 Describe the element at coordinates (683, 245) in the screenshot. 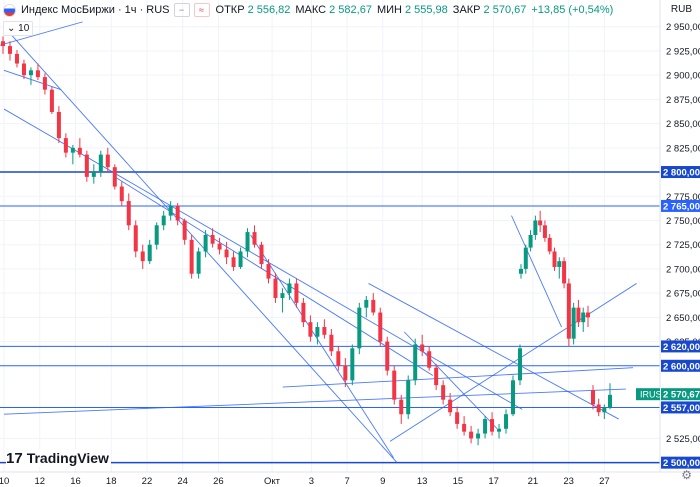

I see `price-tick-label: 2 725,00` at that location.